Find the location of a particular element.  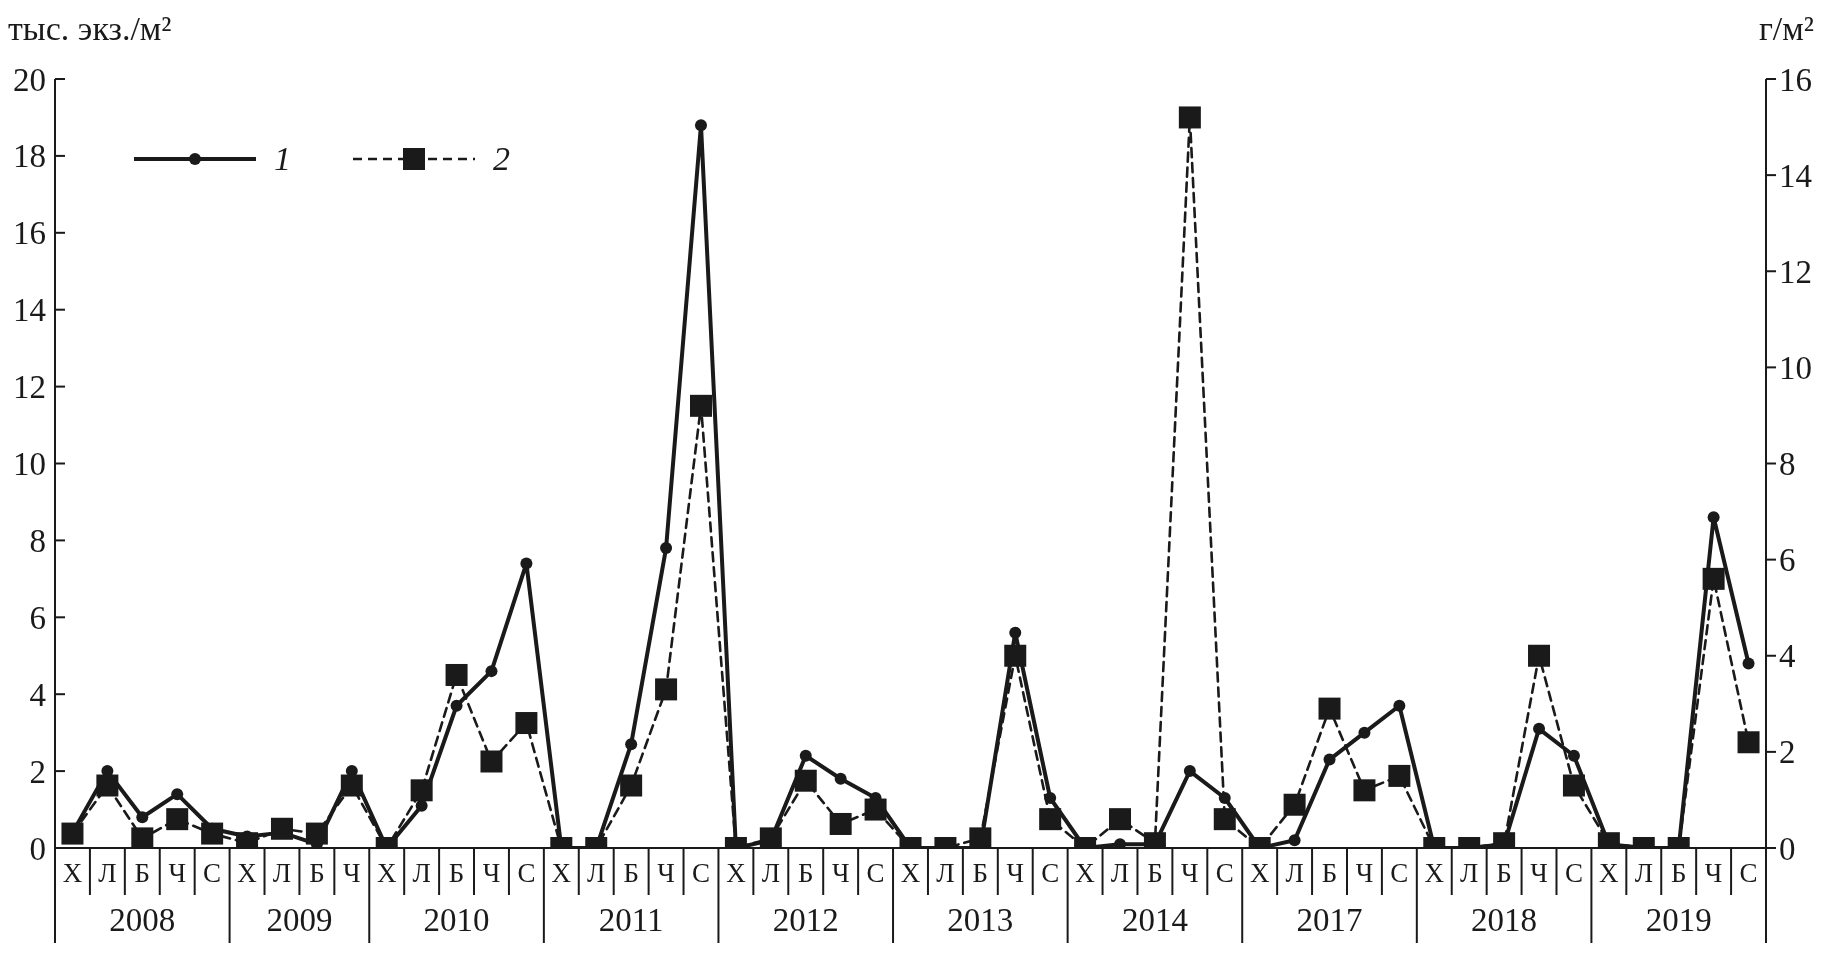

y-tick-label: 12 is located at coordinates (29, 387).